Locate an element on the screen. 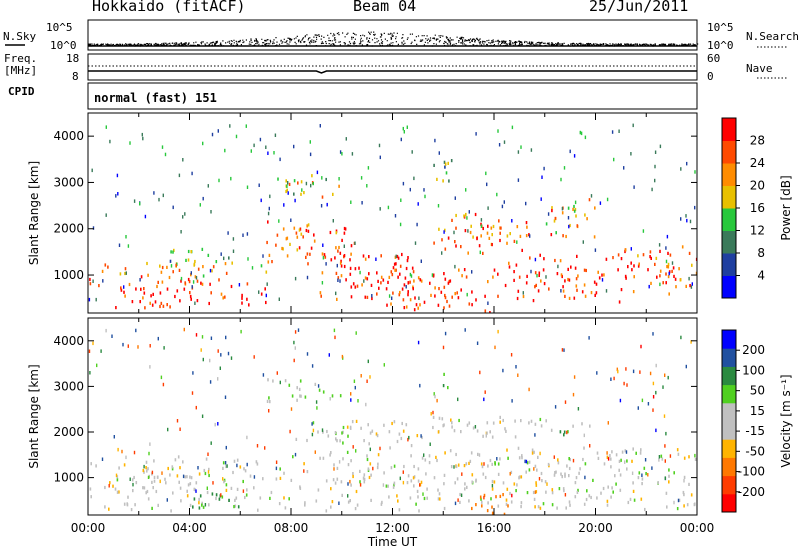 Image resolution: width=800 pixels, height=554 pixels. freq-frame is located at coordinates (392, 67).